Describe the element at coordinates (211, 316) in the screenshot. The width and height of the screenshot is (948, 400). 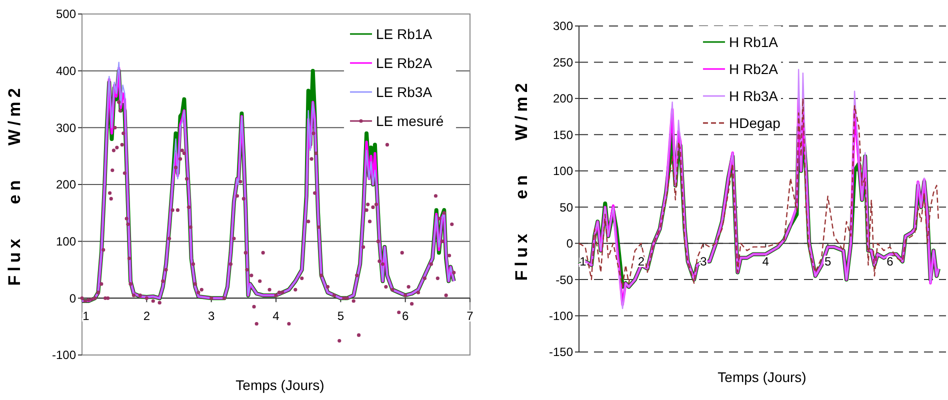
I see `x-tick-label: 3` at that location.